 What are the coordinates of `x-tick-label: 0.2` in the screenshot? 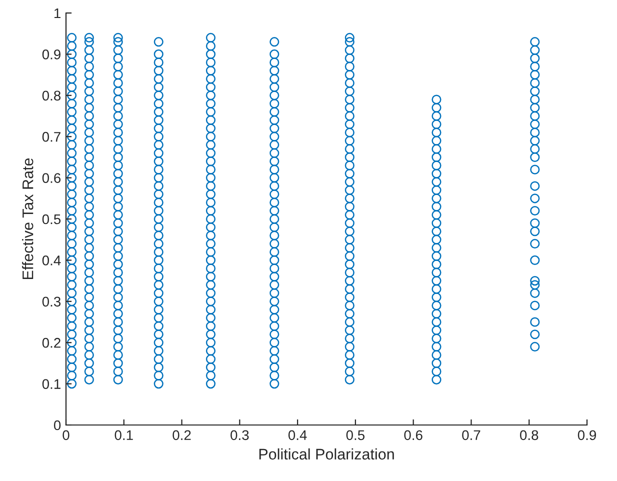 It's located at (181, 435).